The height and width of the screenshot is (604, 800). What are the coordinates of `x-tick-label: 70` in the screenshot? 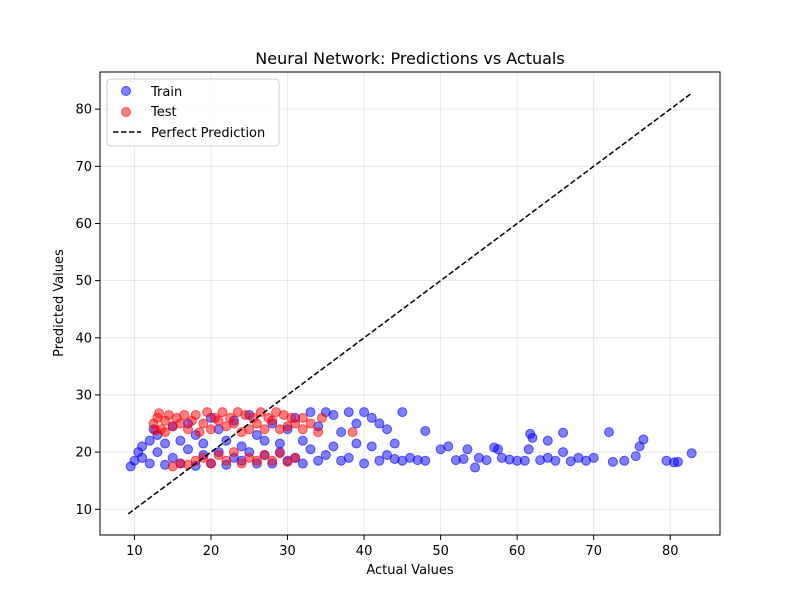 It's located at (593, 551).